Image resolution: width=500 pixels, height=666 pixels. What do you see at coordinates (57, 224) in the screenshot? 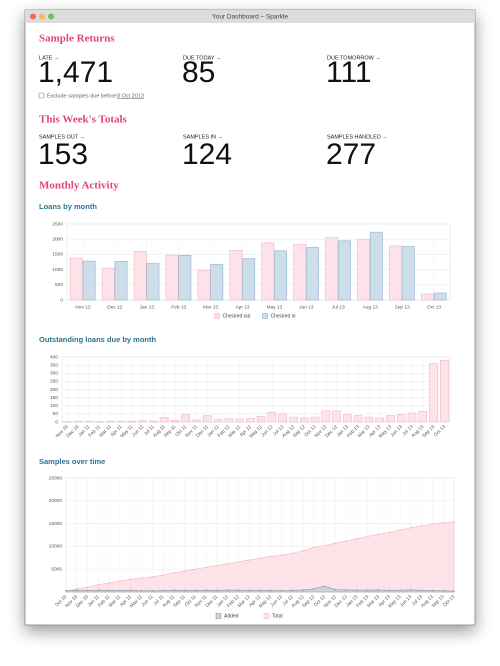
I see `y-tick-label: 2500` at bounding box center [57, 224].